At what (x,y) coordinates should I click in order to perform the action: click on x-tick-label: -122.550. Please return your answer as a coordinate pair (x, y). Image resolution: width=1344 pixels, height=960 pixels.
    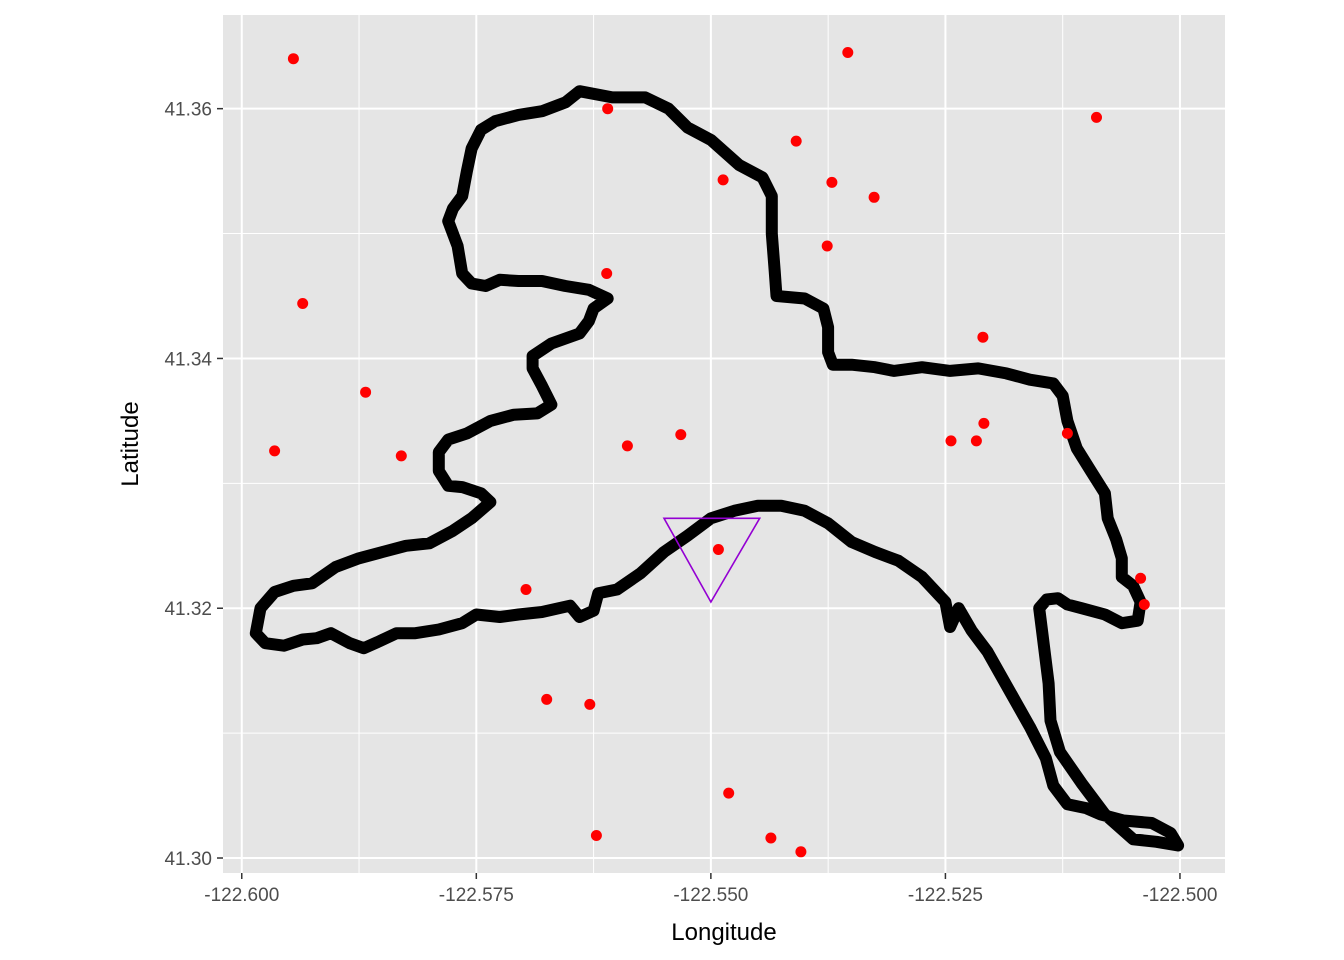
    Looking at the image, I should click on (710, 895).